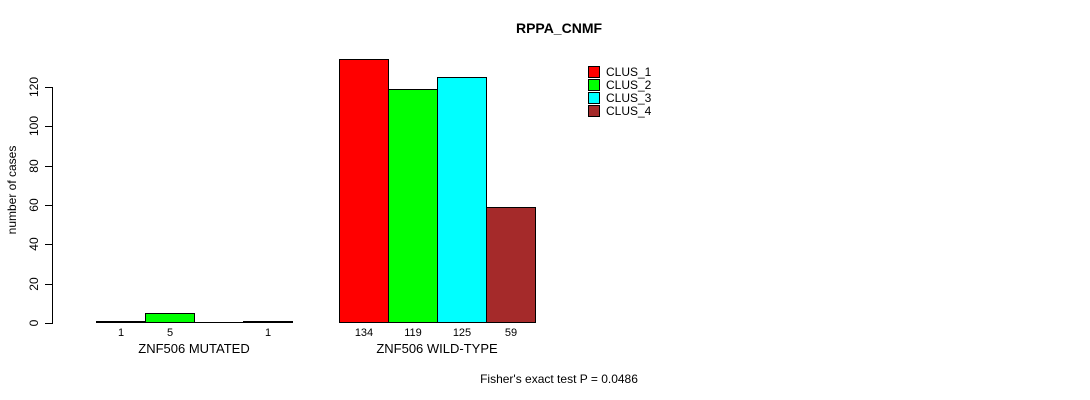  I want to click on legend-label-clus_3: CLUS_3, so click(629, 98).